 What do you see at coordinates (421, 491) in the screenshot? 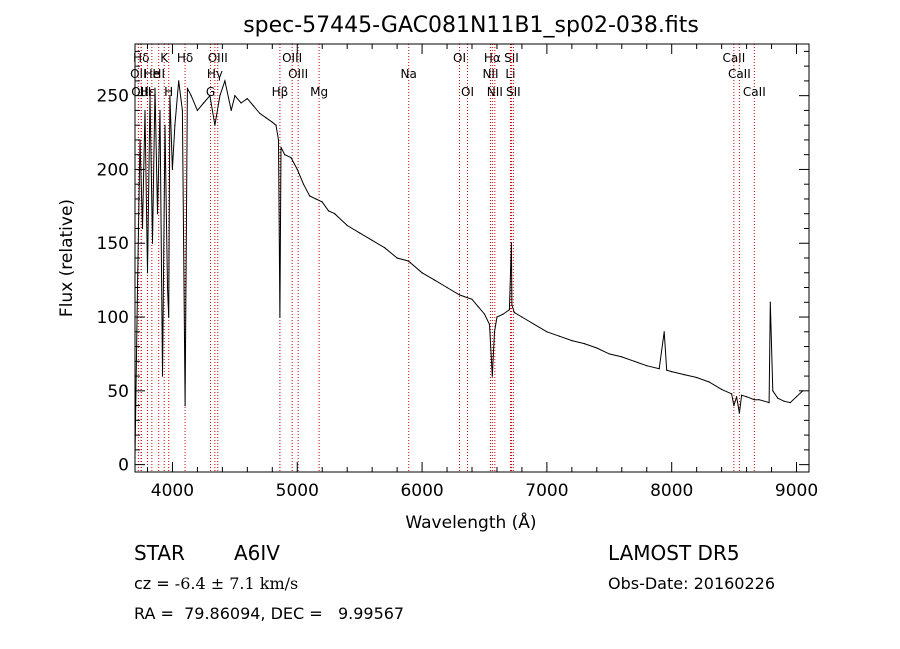
I see `x-tick-label: 6000` at bounding box center [421, 491].